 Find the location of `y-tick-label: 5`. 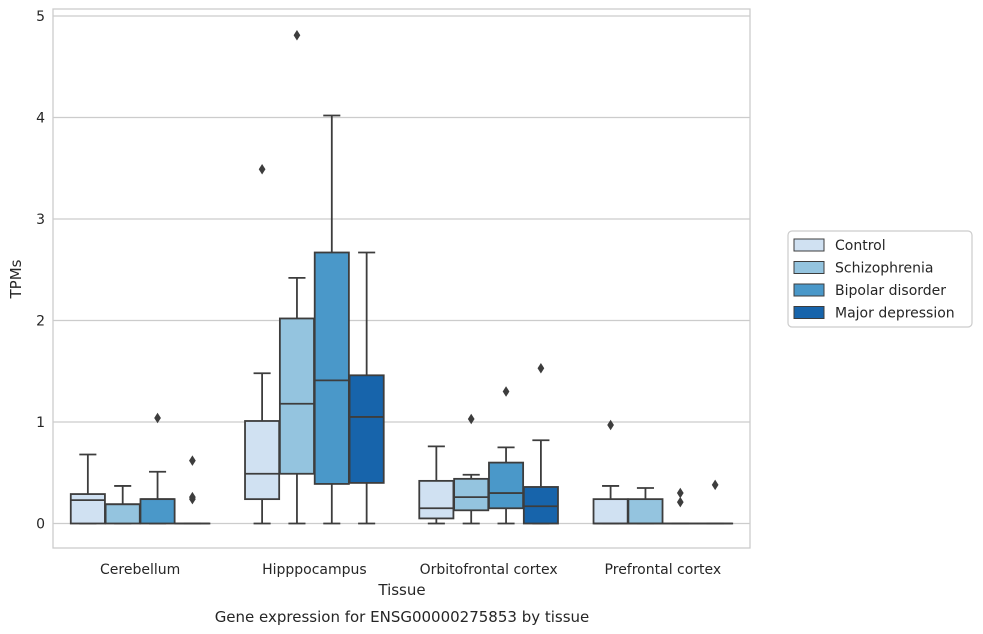

y-tick-label: 5 is located at coordinates (40, 17).